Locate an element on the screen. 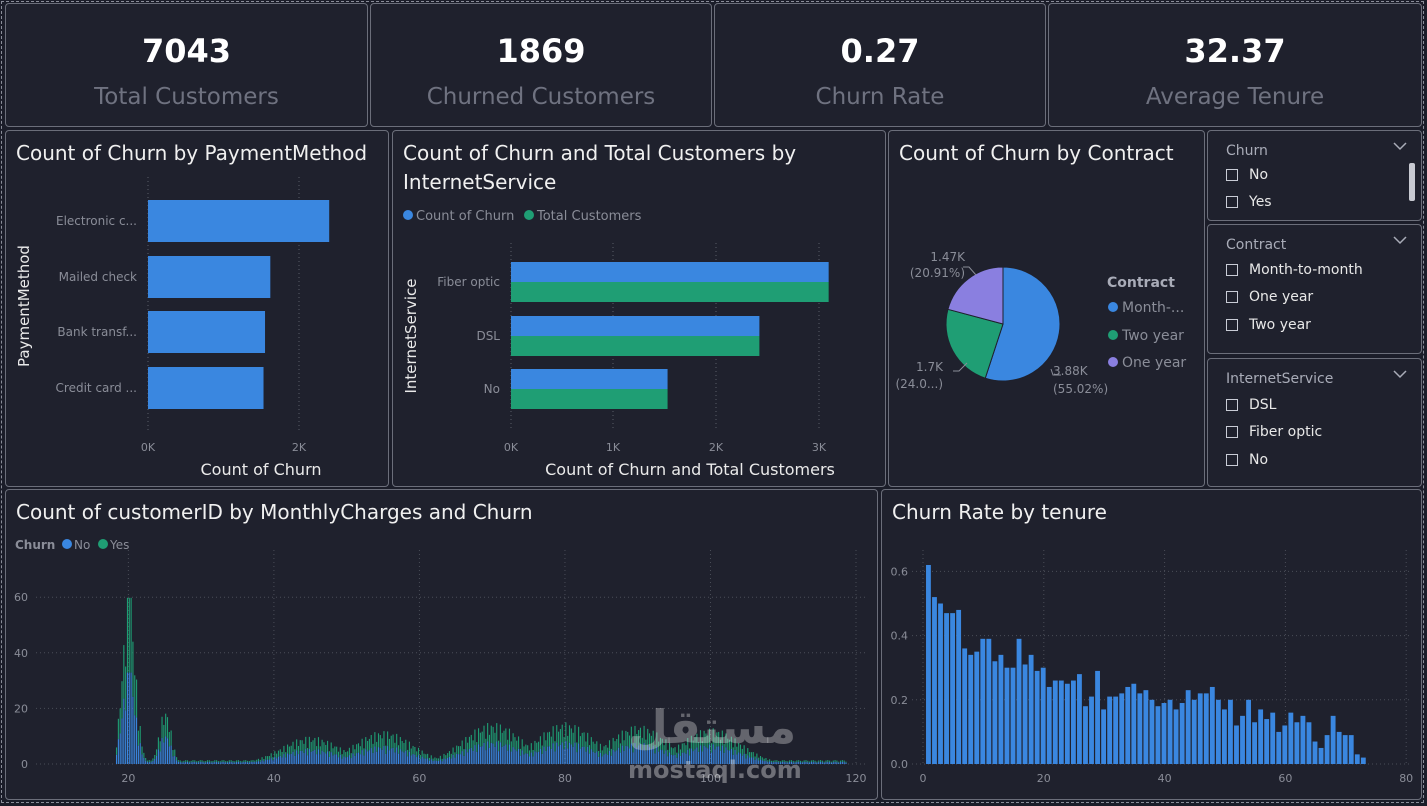 This screenshot has height=806, width=1427. slicer-option: DSL is located at coordinates (1251, 405).